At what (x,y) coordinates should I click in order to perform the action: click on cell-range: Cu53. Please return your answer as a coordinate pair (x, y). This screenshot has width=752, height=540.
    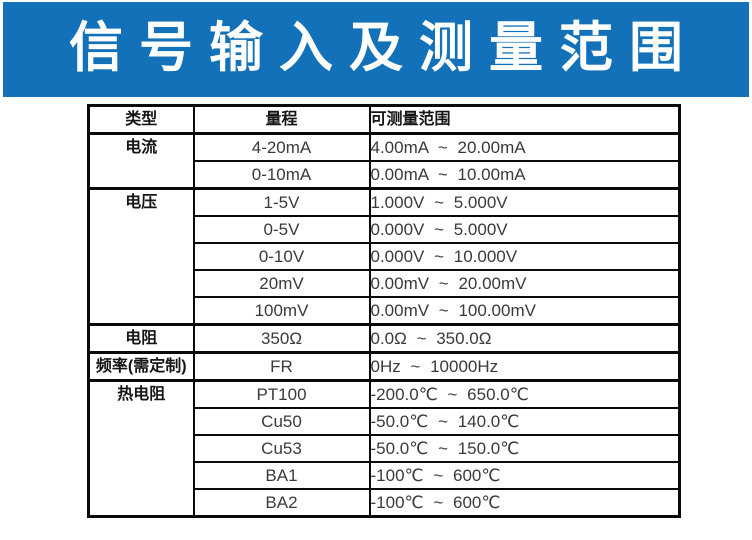
    Looking at the image, I should click on (281, 448).